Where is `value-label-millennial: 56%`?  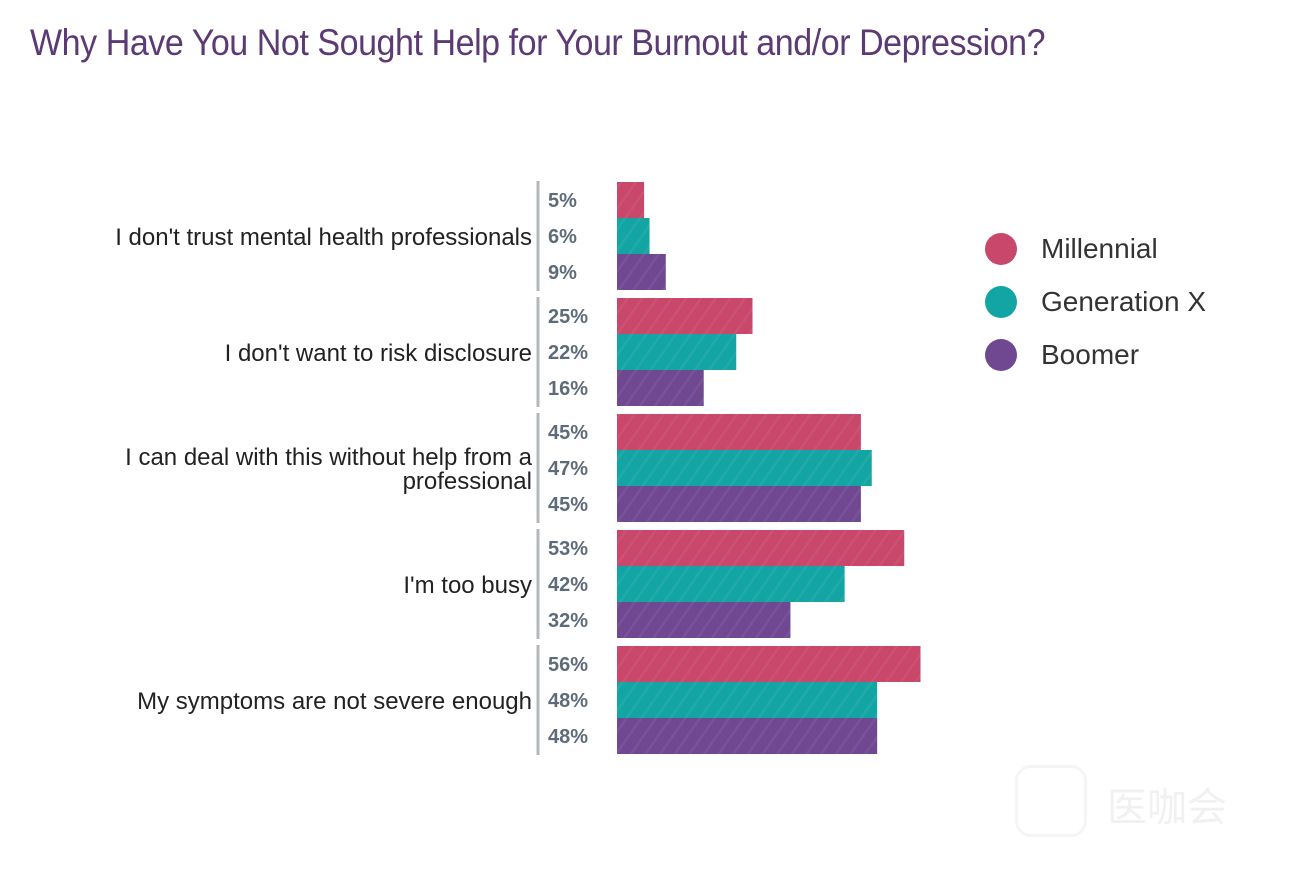
value-label-millennial: 56% is located at coordinates (568, 665).